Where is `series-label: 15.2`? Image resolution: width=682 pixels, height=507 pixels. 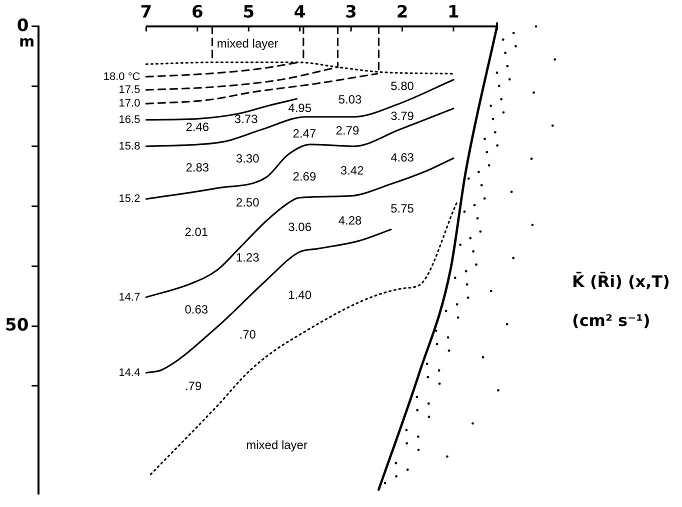
series-label: 15.2 is located at coordinates (129, 199).